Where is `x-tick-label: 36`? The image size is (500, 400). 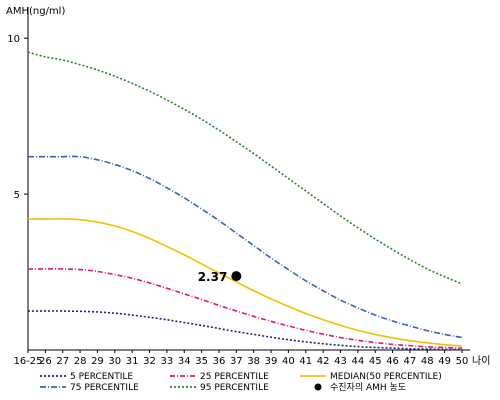 x-tick-label: 36 is located at coordinates (219, 361).